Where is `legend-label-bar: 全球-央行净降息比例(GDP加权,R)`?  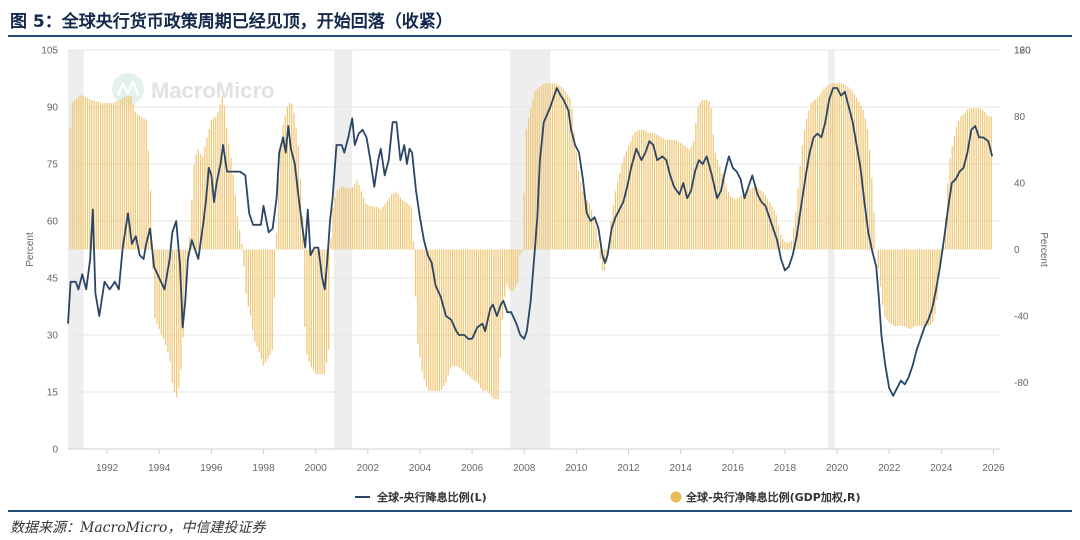 legend-label-bar: 全球-央行净降息比例(GDP加权,R) is located at coordinates (773, 497).